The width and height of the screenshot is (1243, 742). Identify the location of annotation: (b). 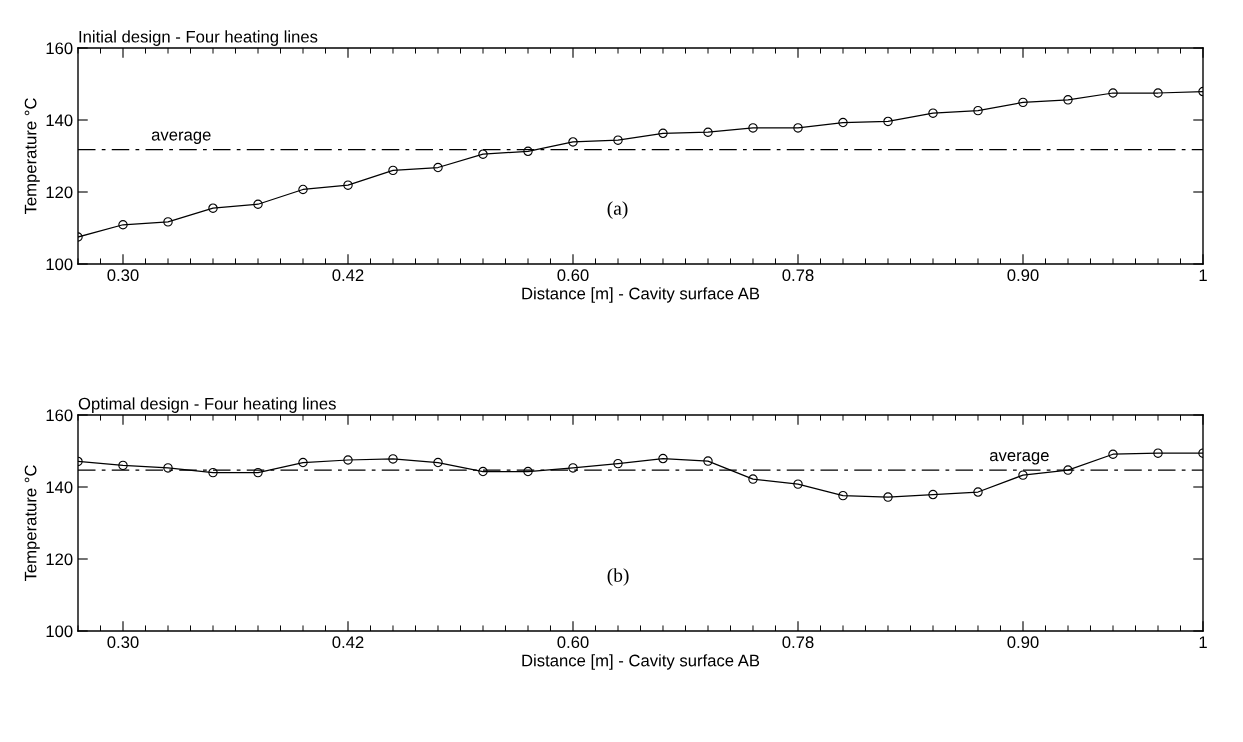
(618, 577).